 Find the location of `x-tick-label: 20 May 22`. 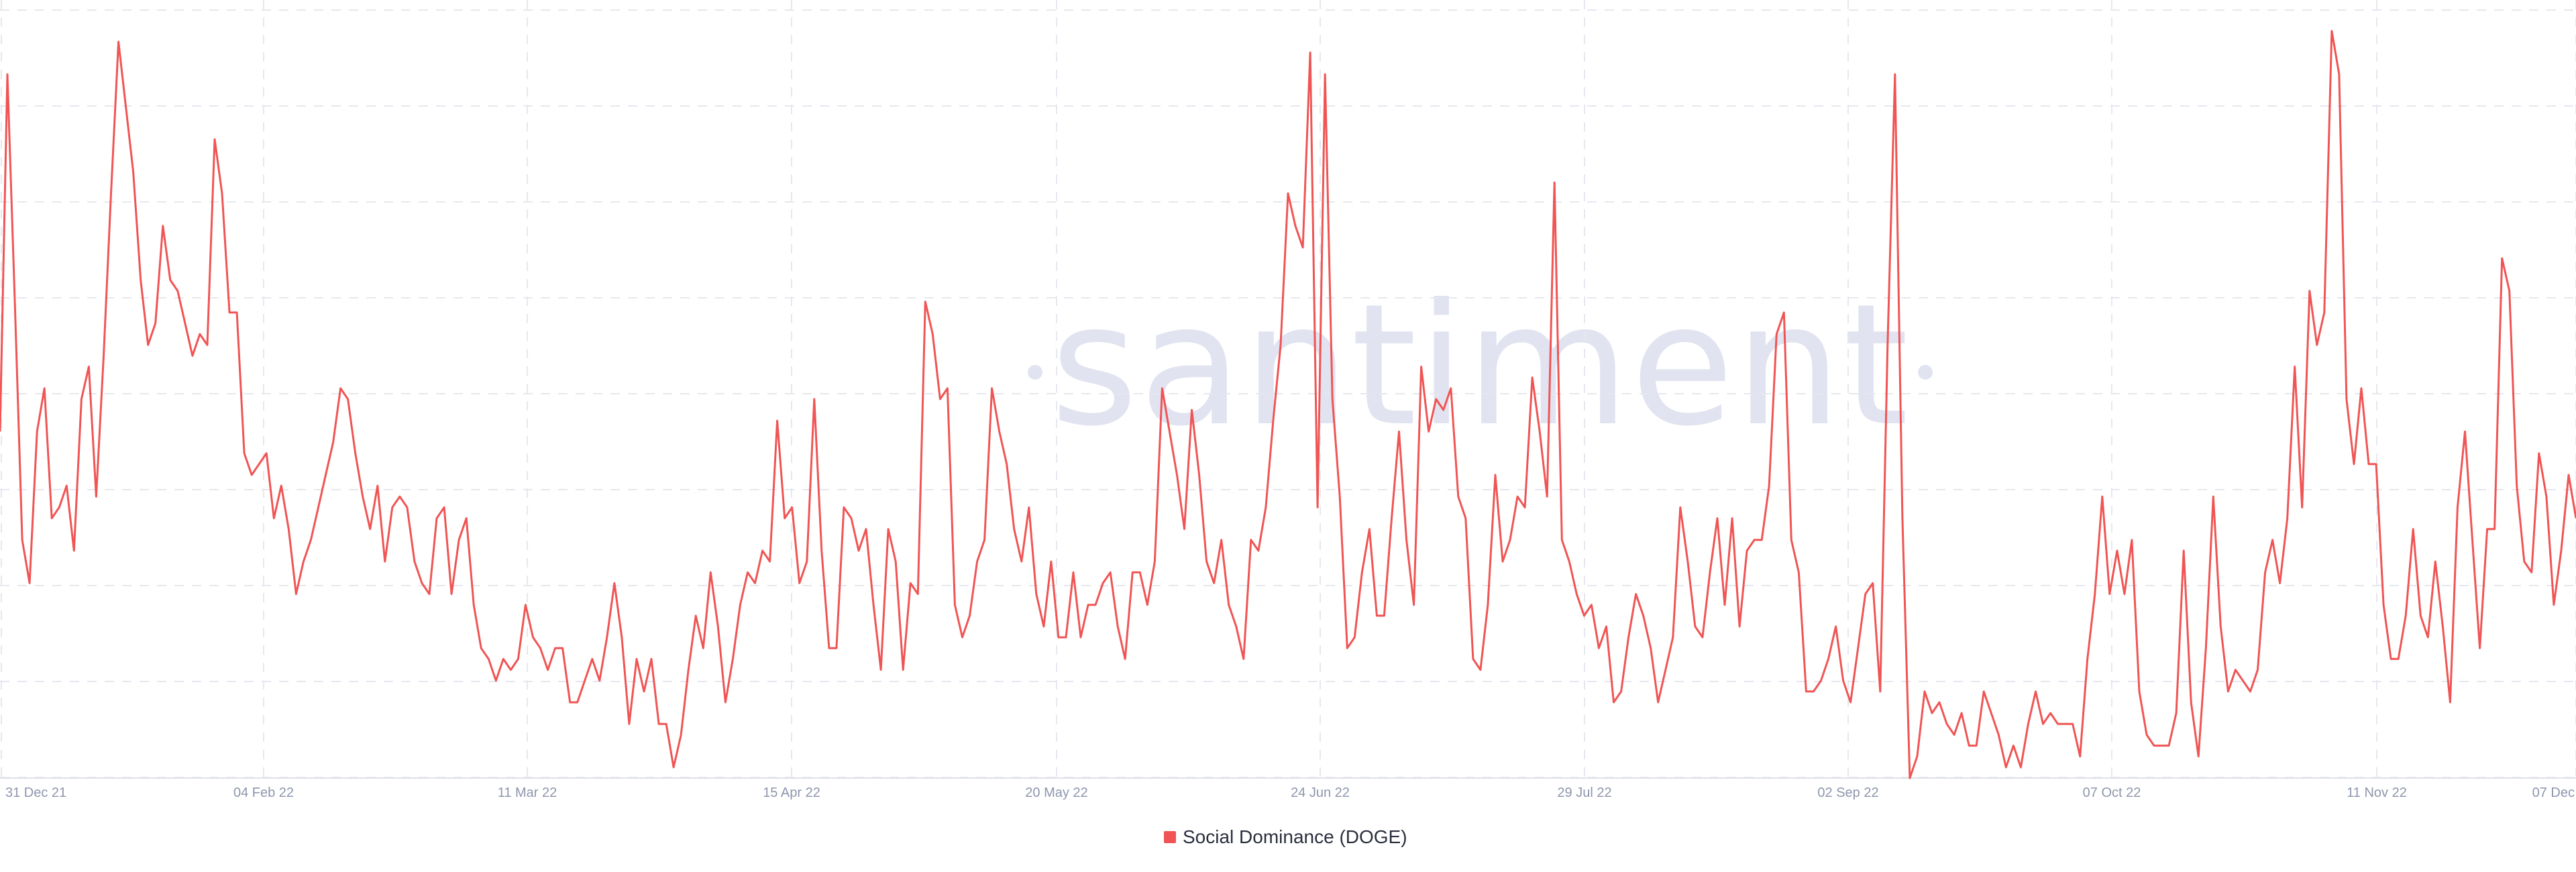

x-tick-label: 20 May 22 is located at coordinates (1056, 793).